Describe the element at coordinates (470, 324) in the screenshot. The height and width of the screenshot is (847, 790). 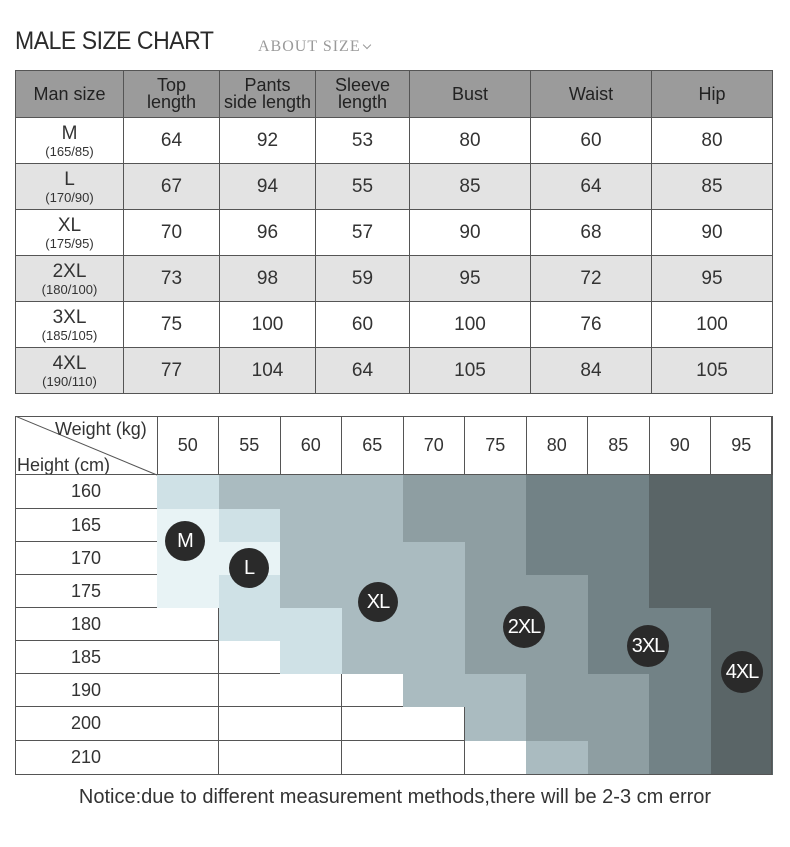
I see `measurement-cell: 100` at that location.